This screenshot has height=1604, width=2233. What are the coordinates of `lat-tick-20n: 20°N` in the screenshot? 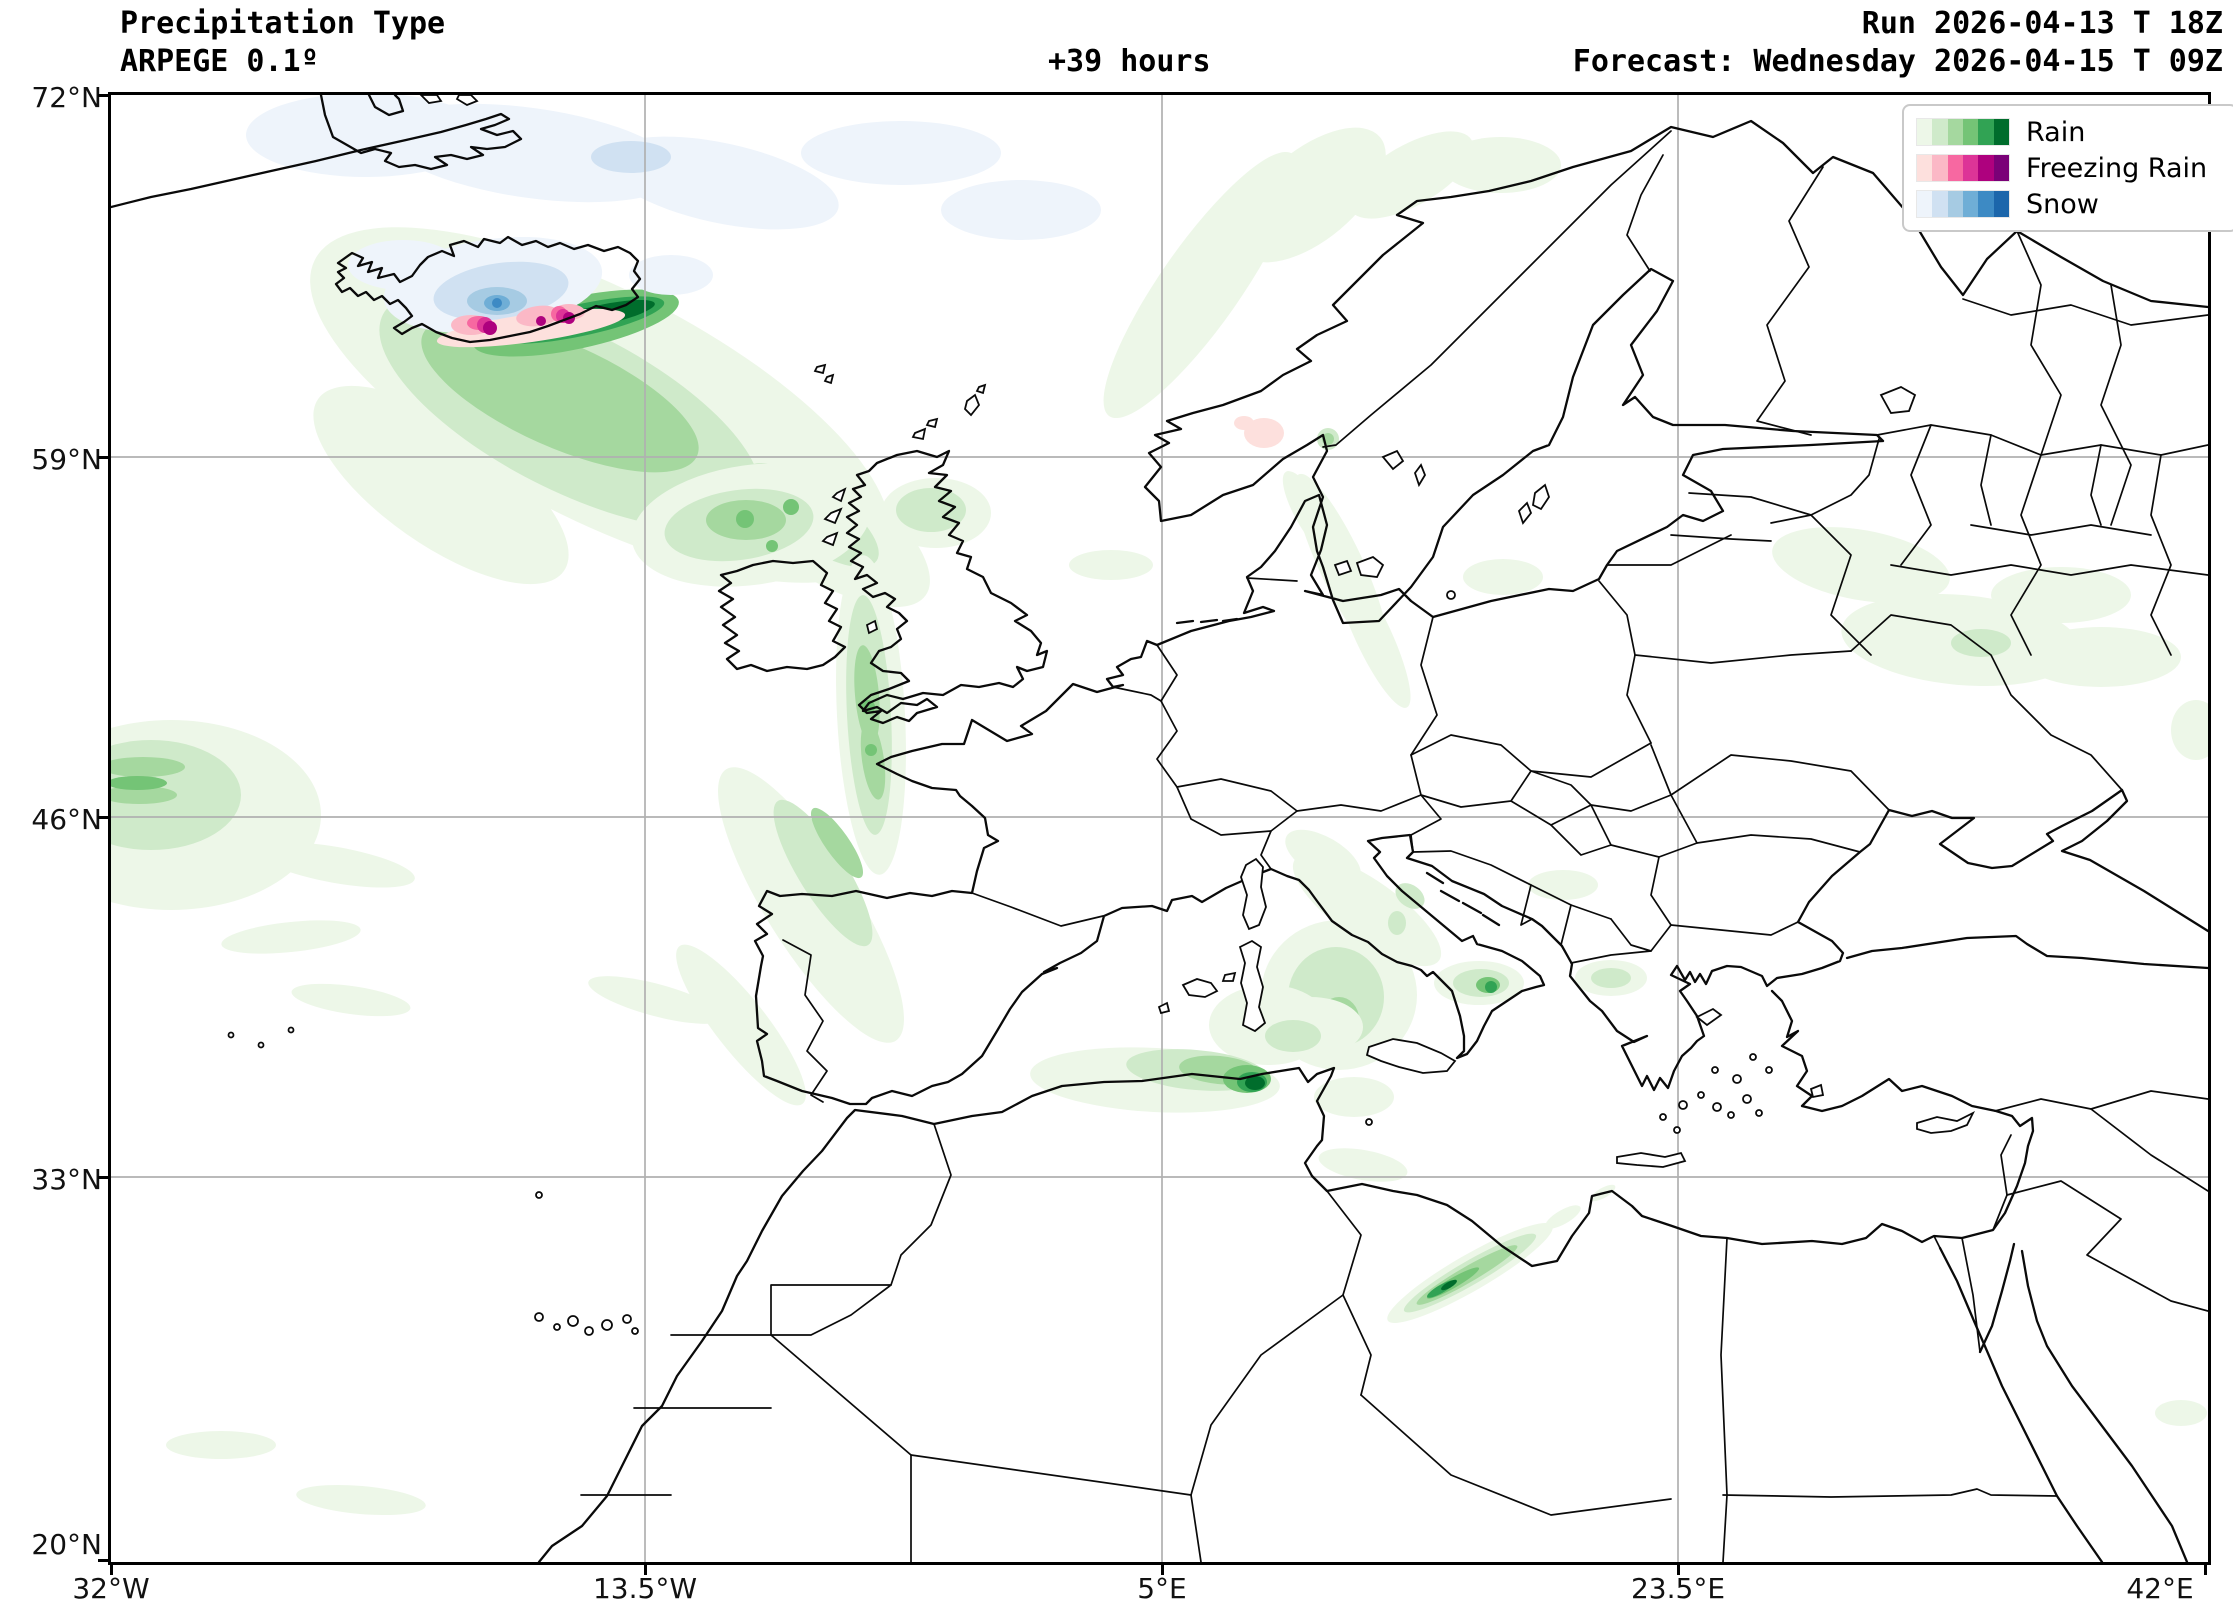 It's located at (66, 1544).